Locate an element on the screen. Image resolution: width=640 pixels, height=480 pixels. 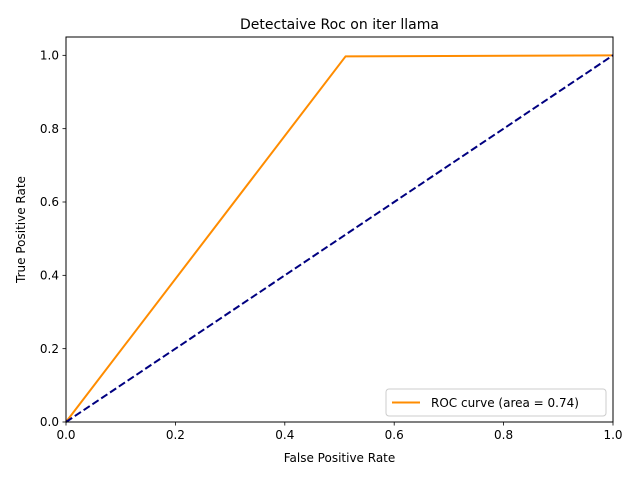
chart-title: Detectaive Roc on iter llama is located at coordinates (339, 25).